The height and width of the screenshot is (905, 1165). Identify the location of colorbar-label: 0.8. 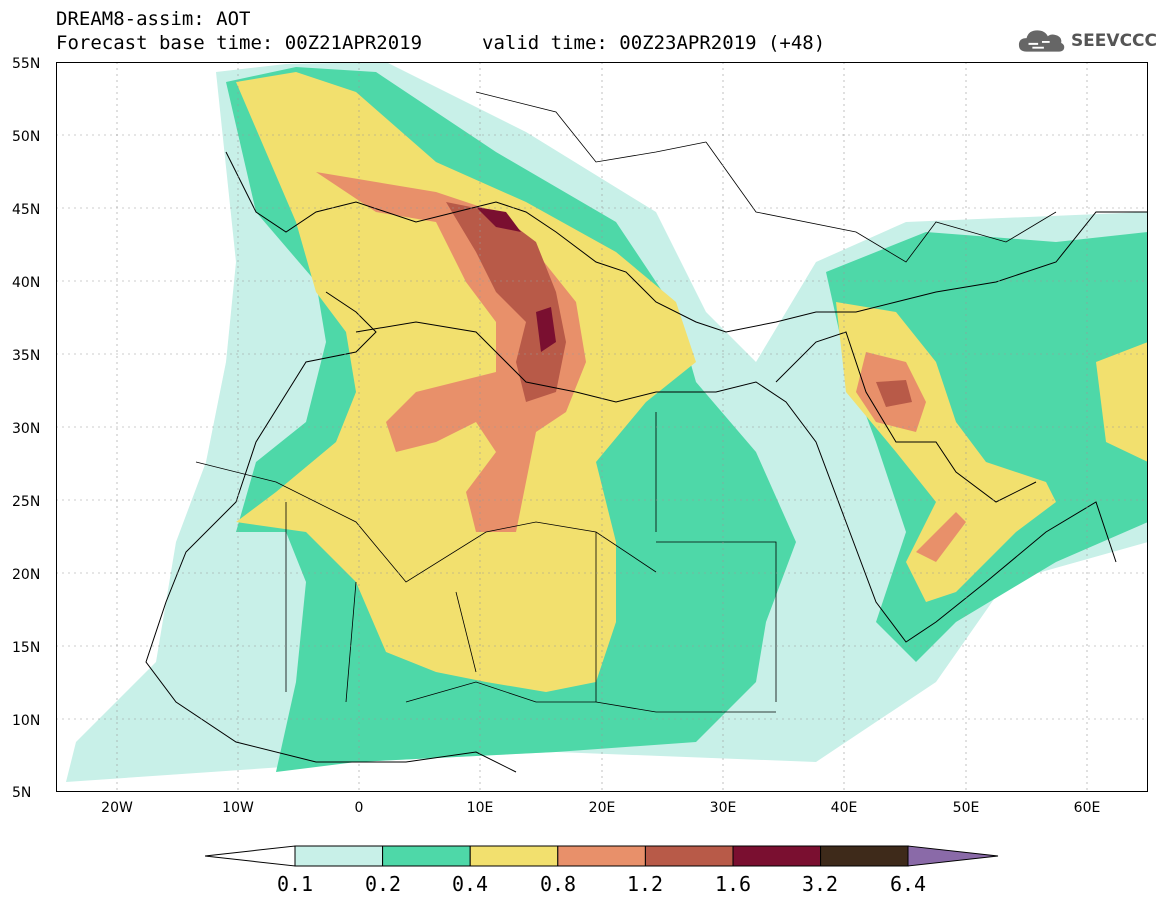
(558, 884).